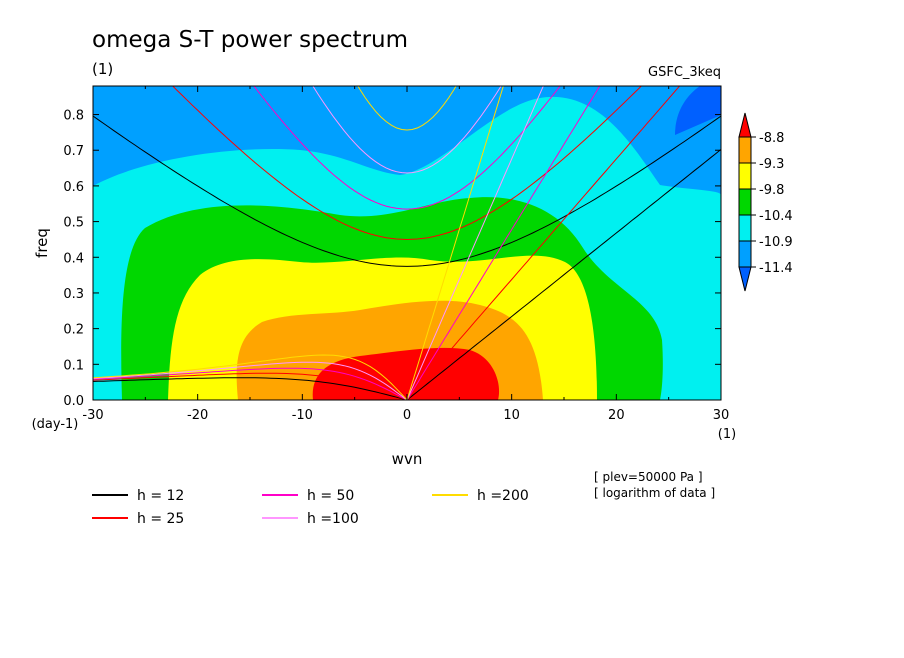 This screenshot has height=658, width=904. Describe the element at coordinates (55, 424) in the screenshot. I see `y-unit-label: (day-1)` at that location.